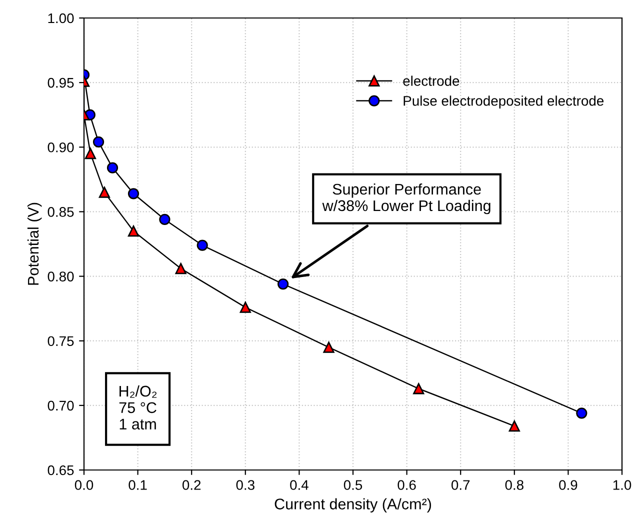  Describe the element at coordinates (61, 405) in the screenshot. I see `y-tick-label: 0.70` at that location.